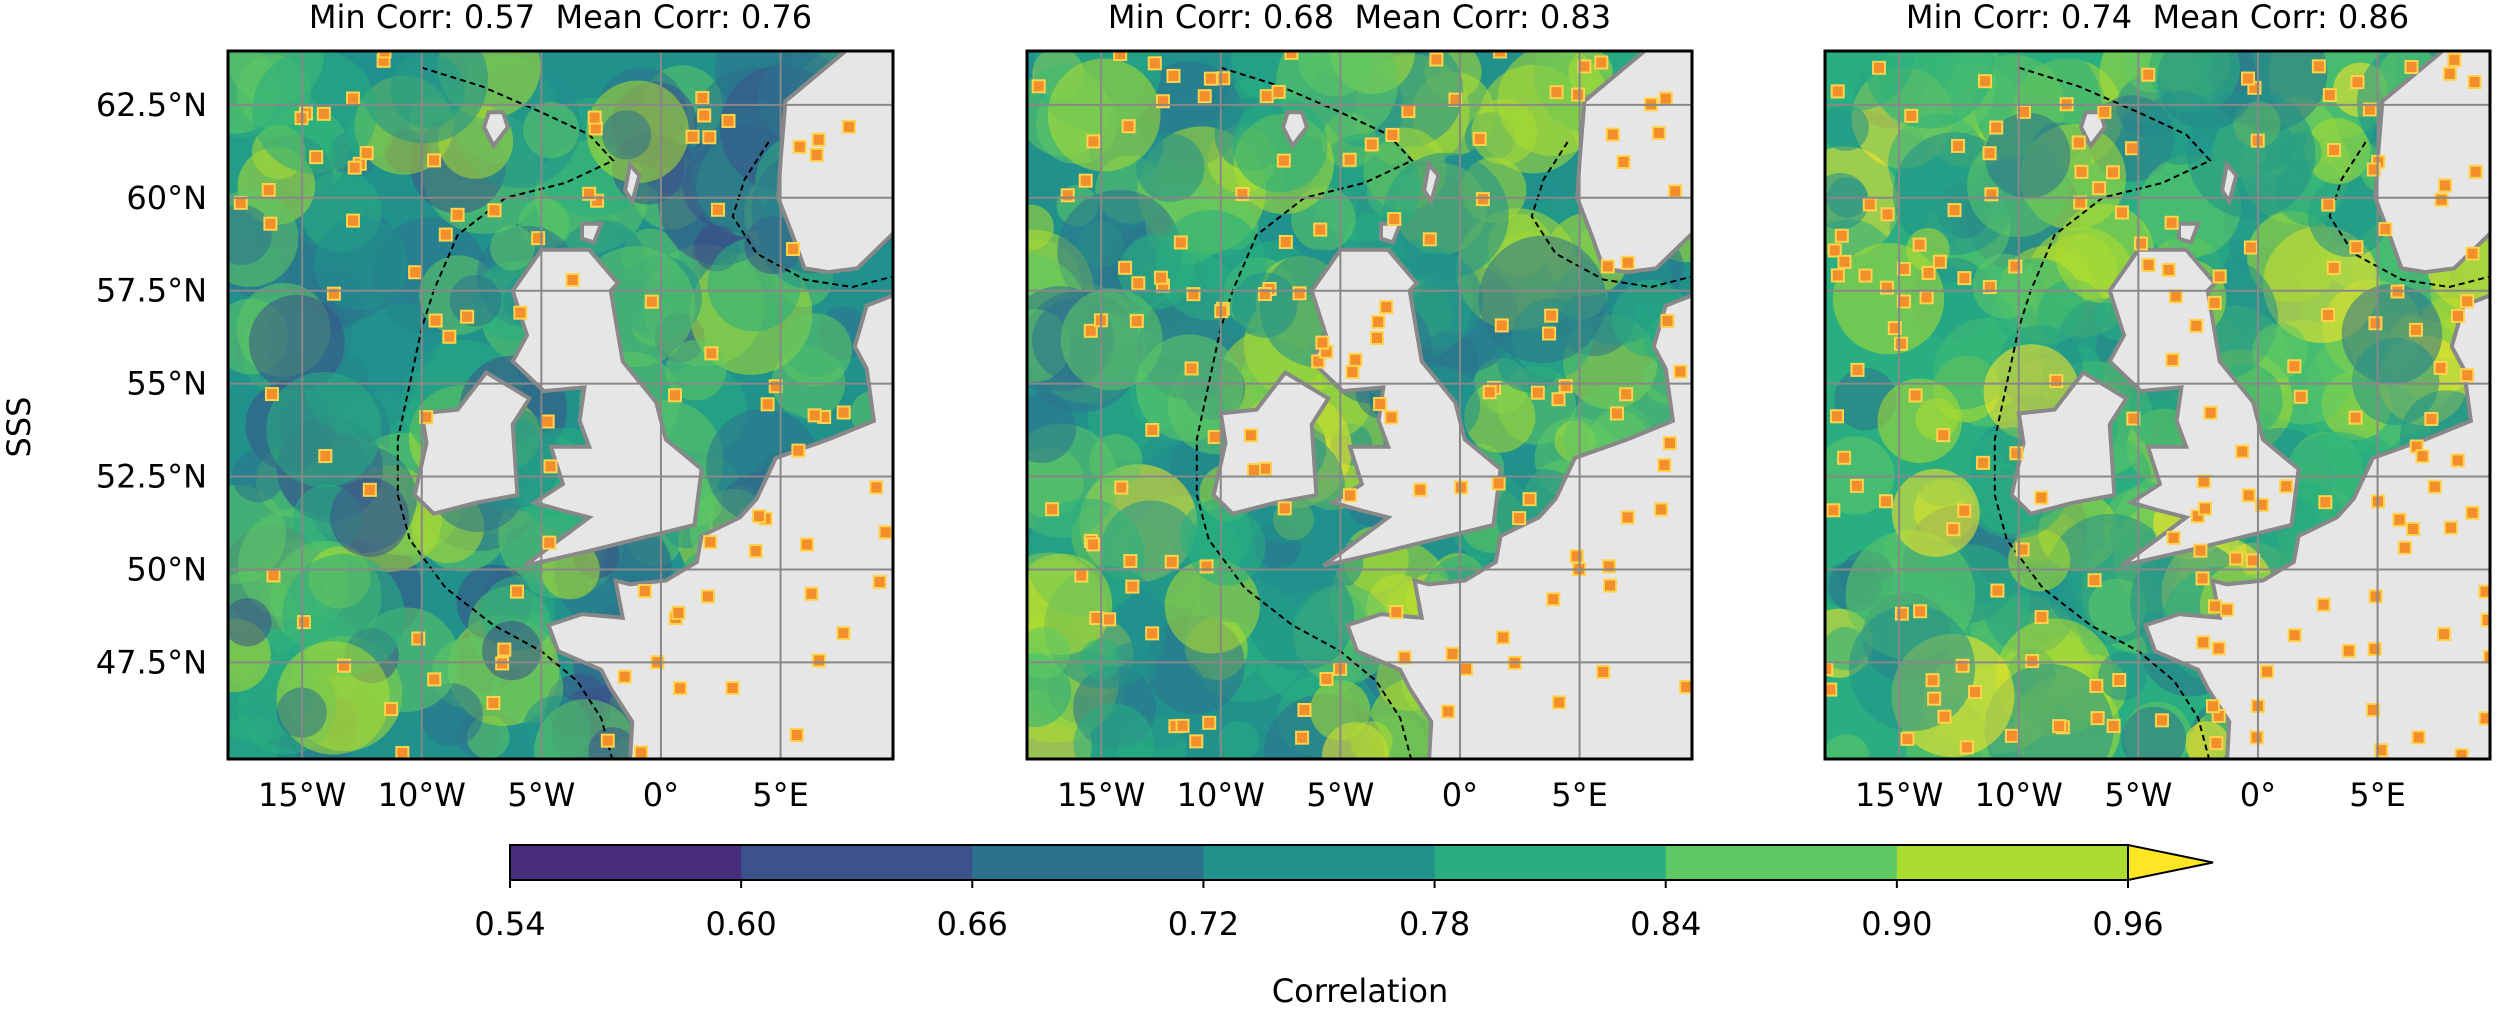  Describe the element at coordinates (780, 795) in the screenshot. I see `lon-tick-label: 5°E` at that location.